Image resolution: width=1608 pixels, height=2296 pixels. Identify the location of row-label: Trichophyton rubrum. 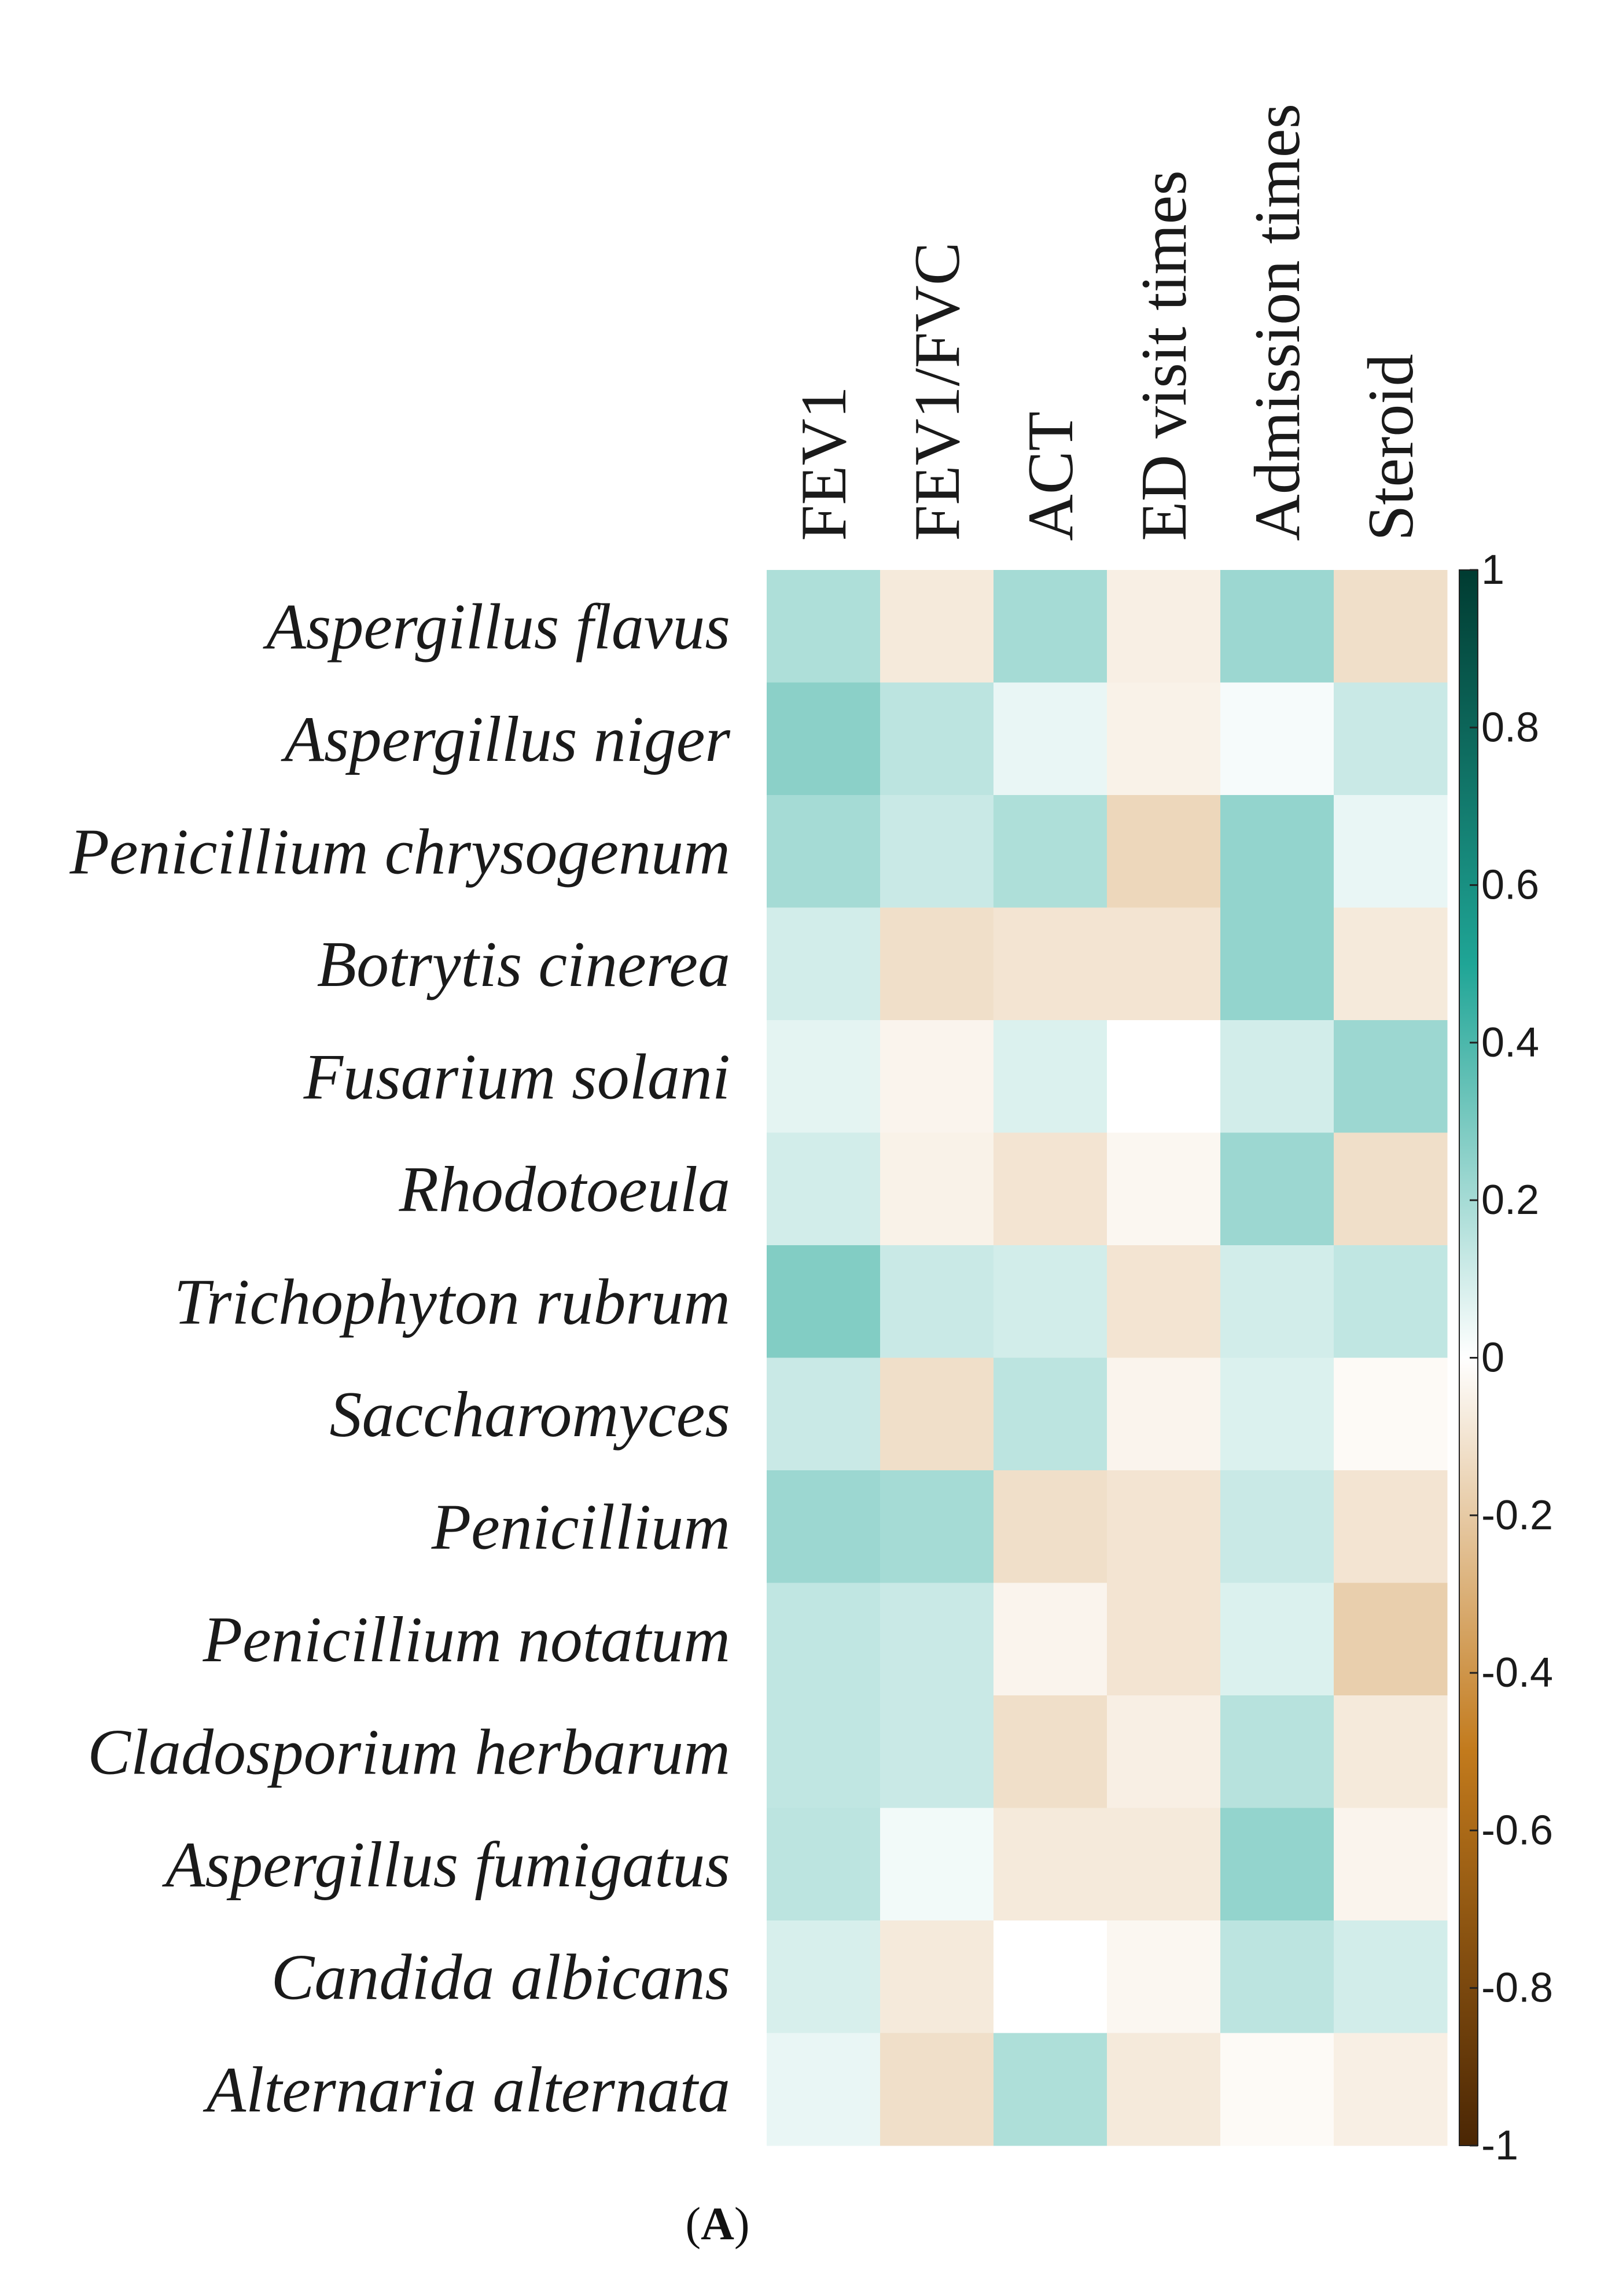
(452, 1302).